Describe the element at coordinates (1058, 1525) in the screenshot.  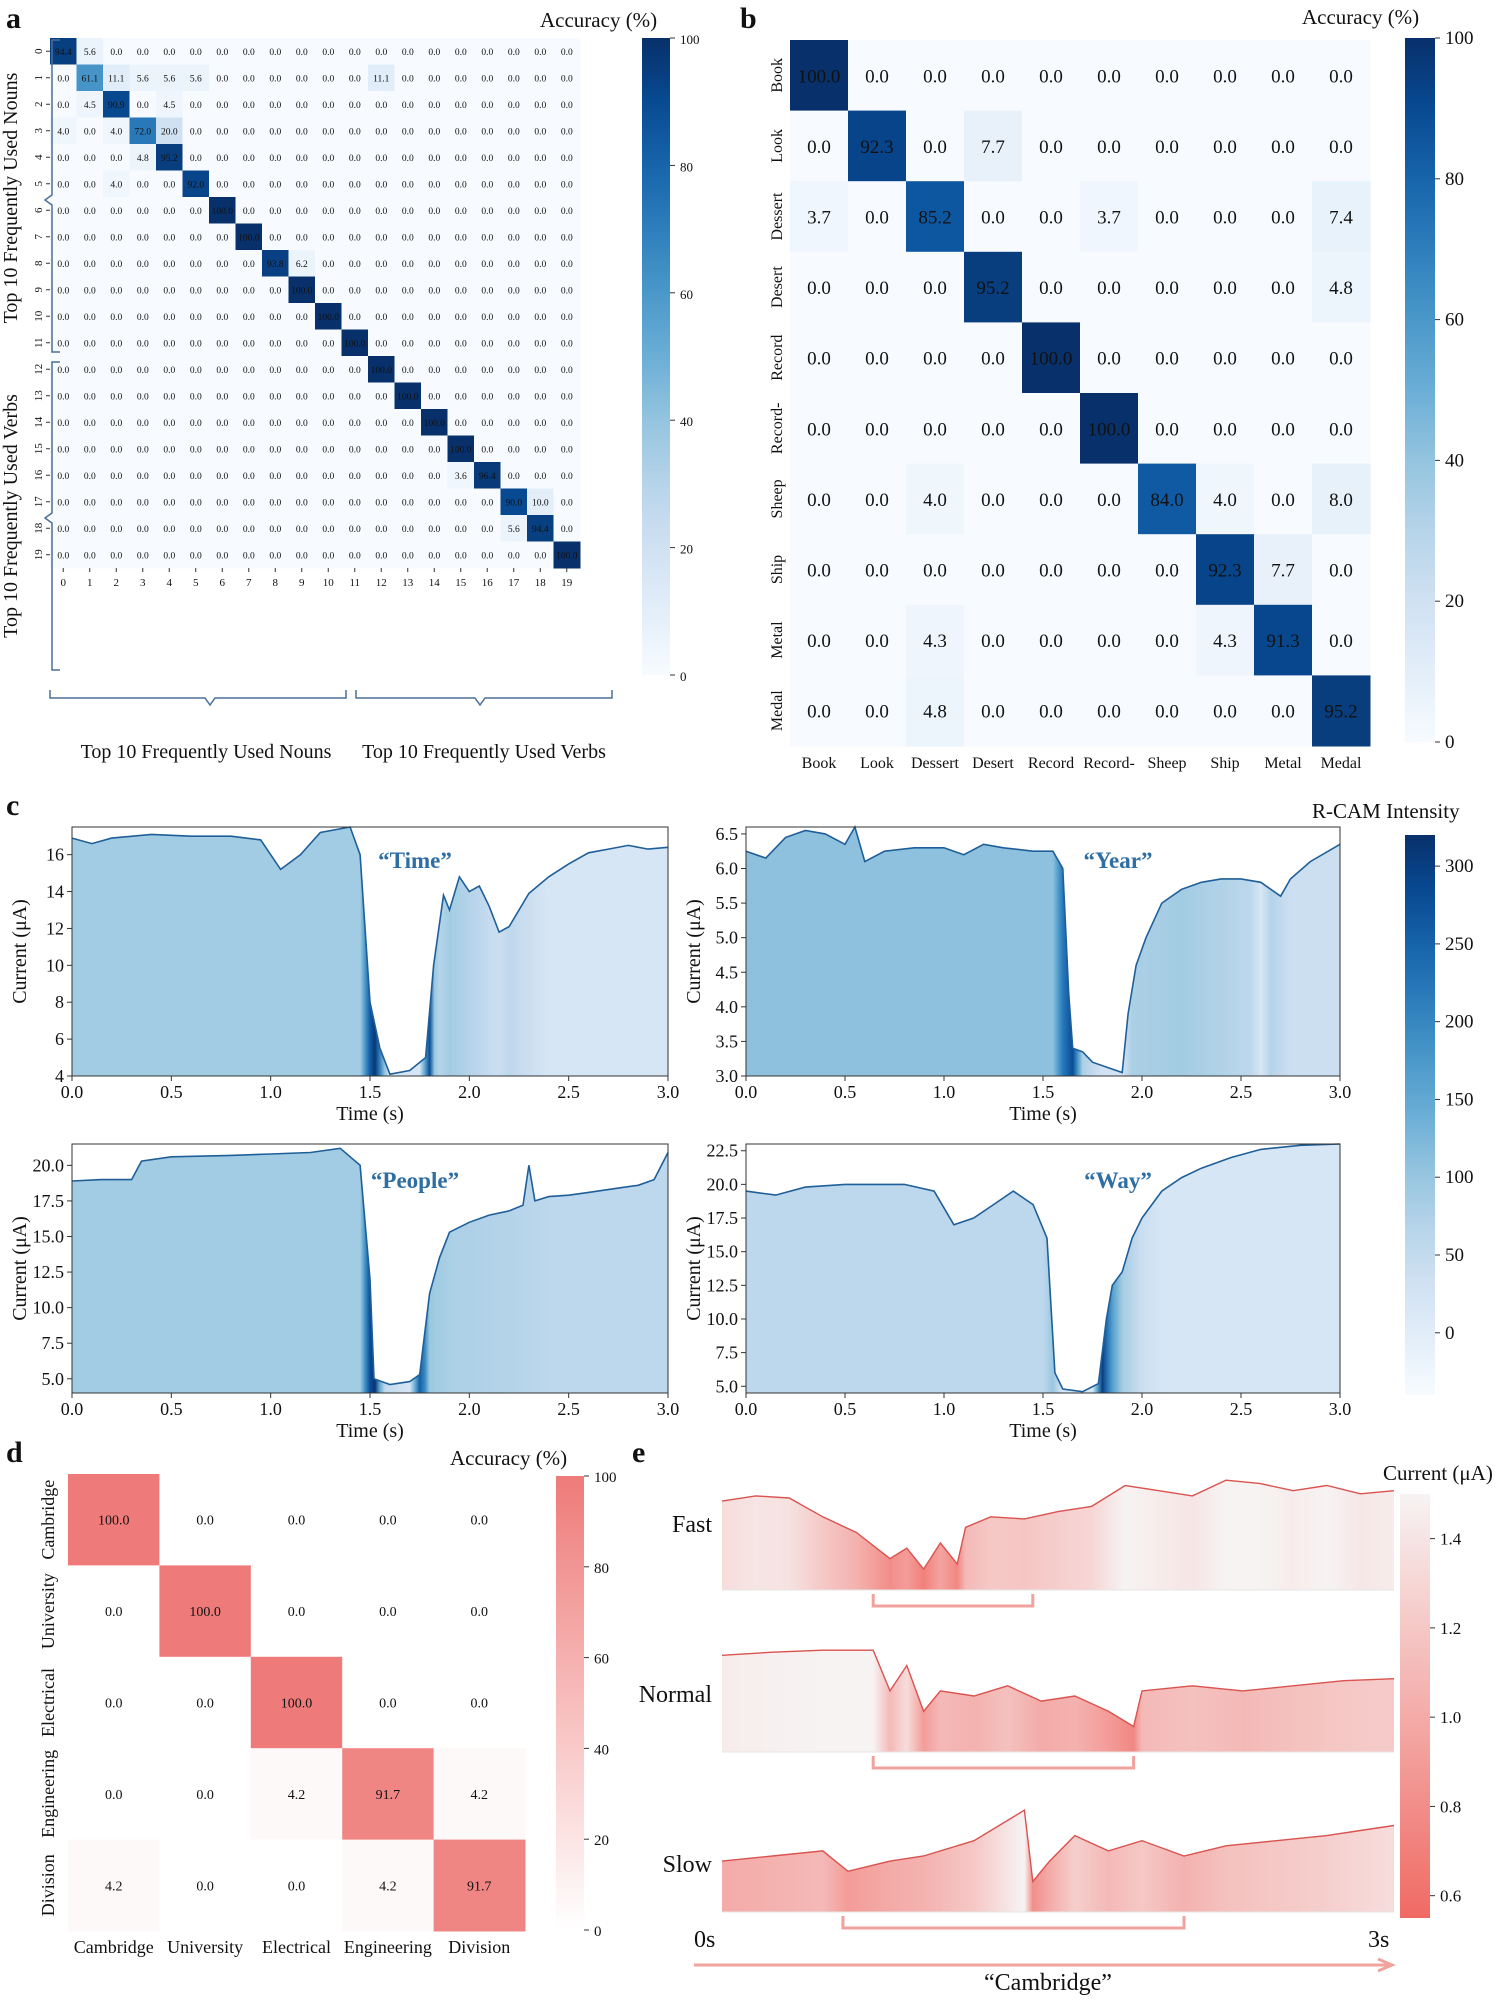
I see `speed-line` at that location.